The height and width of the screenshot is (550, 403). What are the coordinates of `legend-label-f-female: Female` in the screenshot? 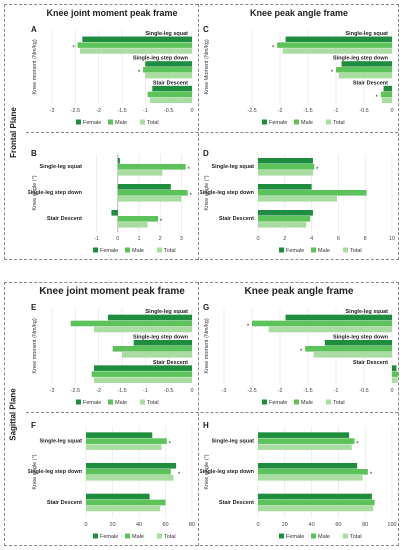 It's located at (109, 537).